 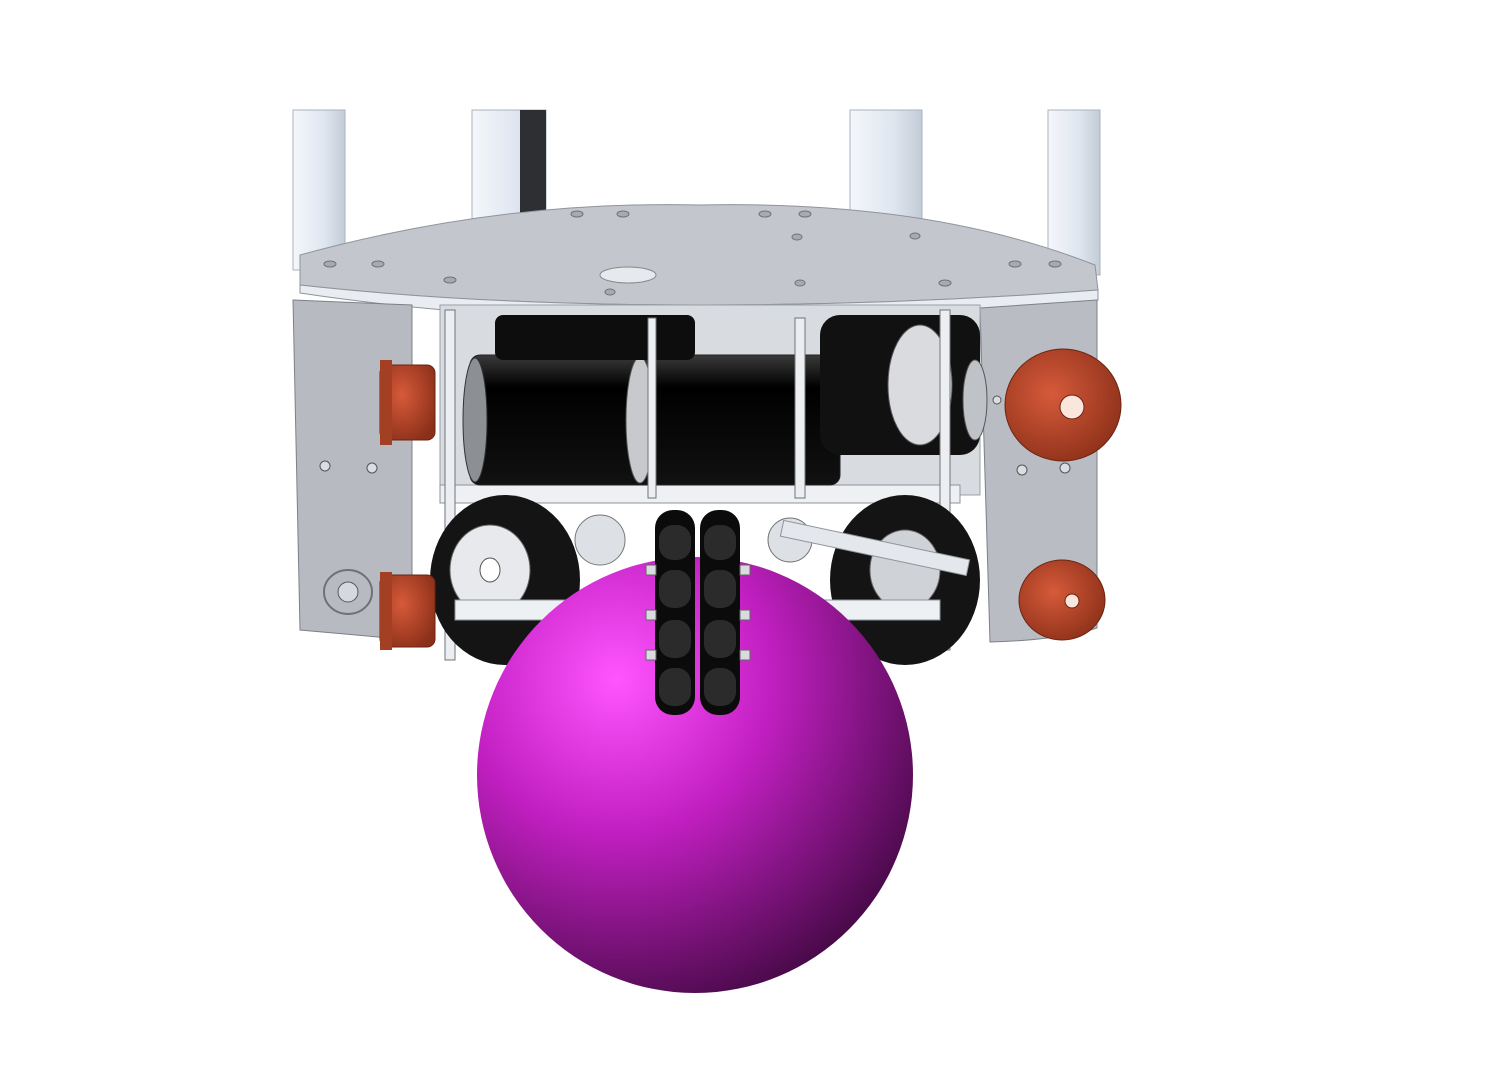 I want to click on omni-wheel-front, so click(x=698, y=612).